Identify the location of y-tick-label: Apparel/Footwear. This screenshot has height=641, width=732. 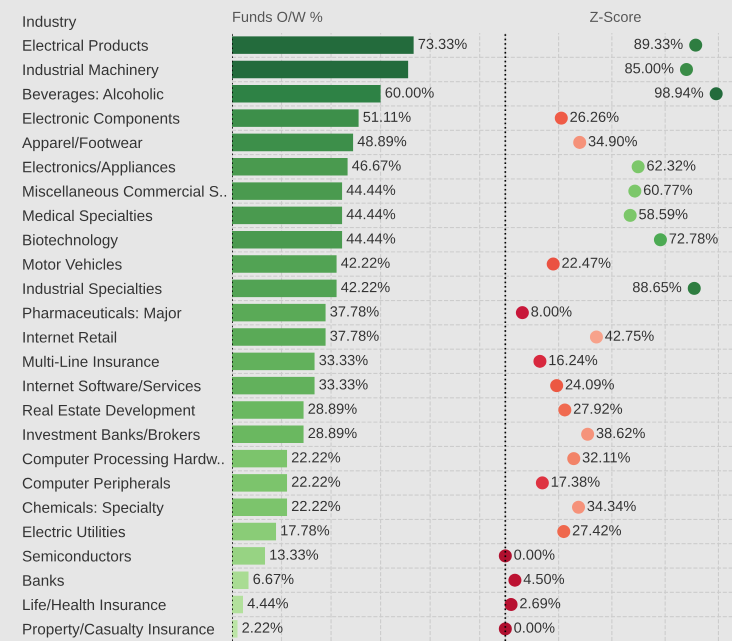
(82, 144).